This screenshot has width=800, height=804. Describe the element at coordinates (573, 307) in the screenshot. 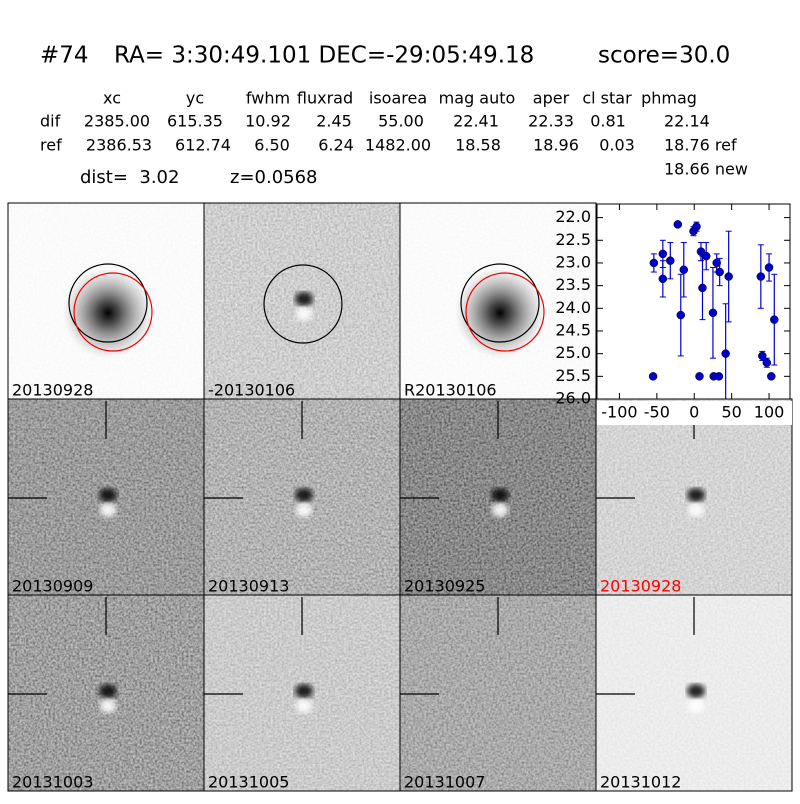

I see `y-tick-label: 24.0` at that location.